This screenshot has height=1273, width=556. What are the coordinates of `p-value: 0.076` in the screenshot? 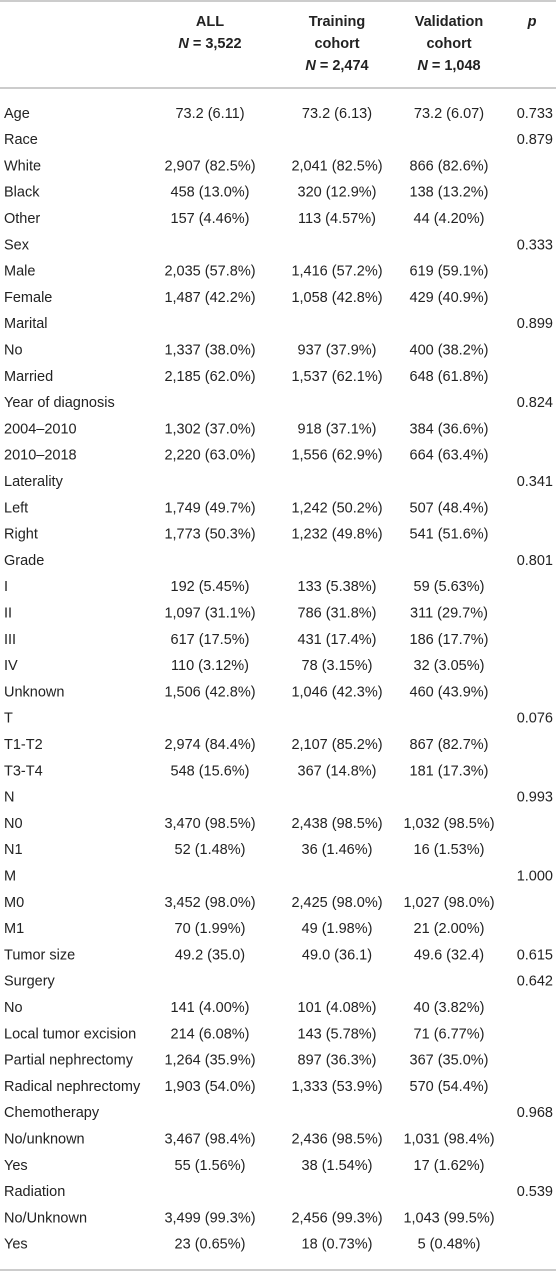 It's located at (535, 719).